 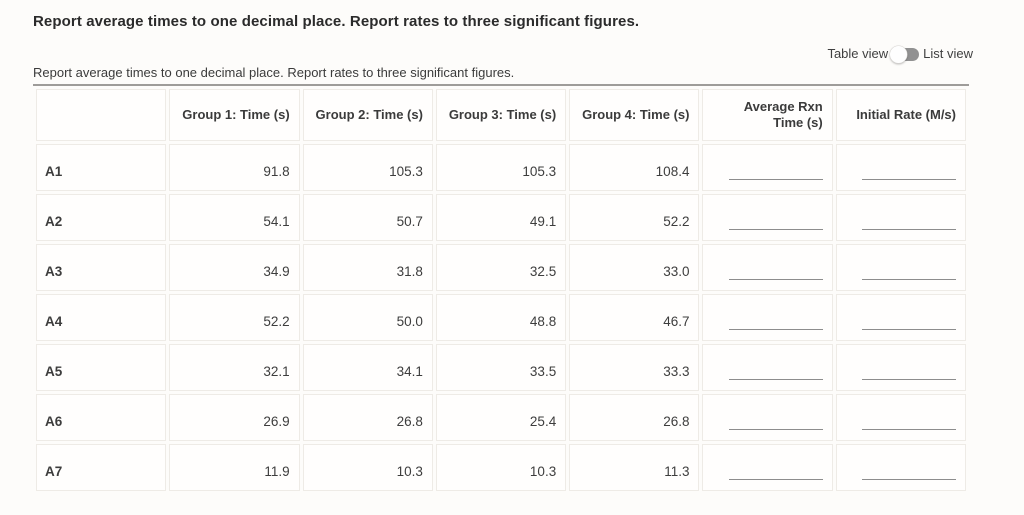 I want to click on group-time-value: 48.8, so click(x=501, y=317).